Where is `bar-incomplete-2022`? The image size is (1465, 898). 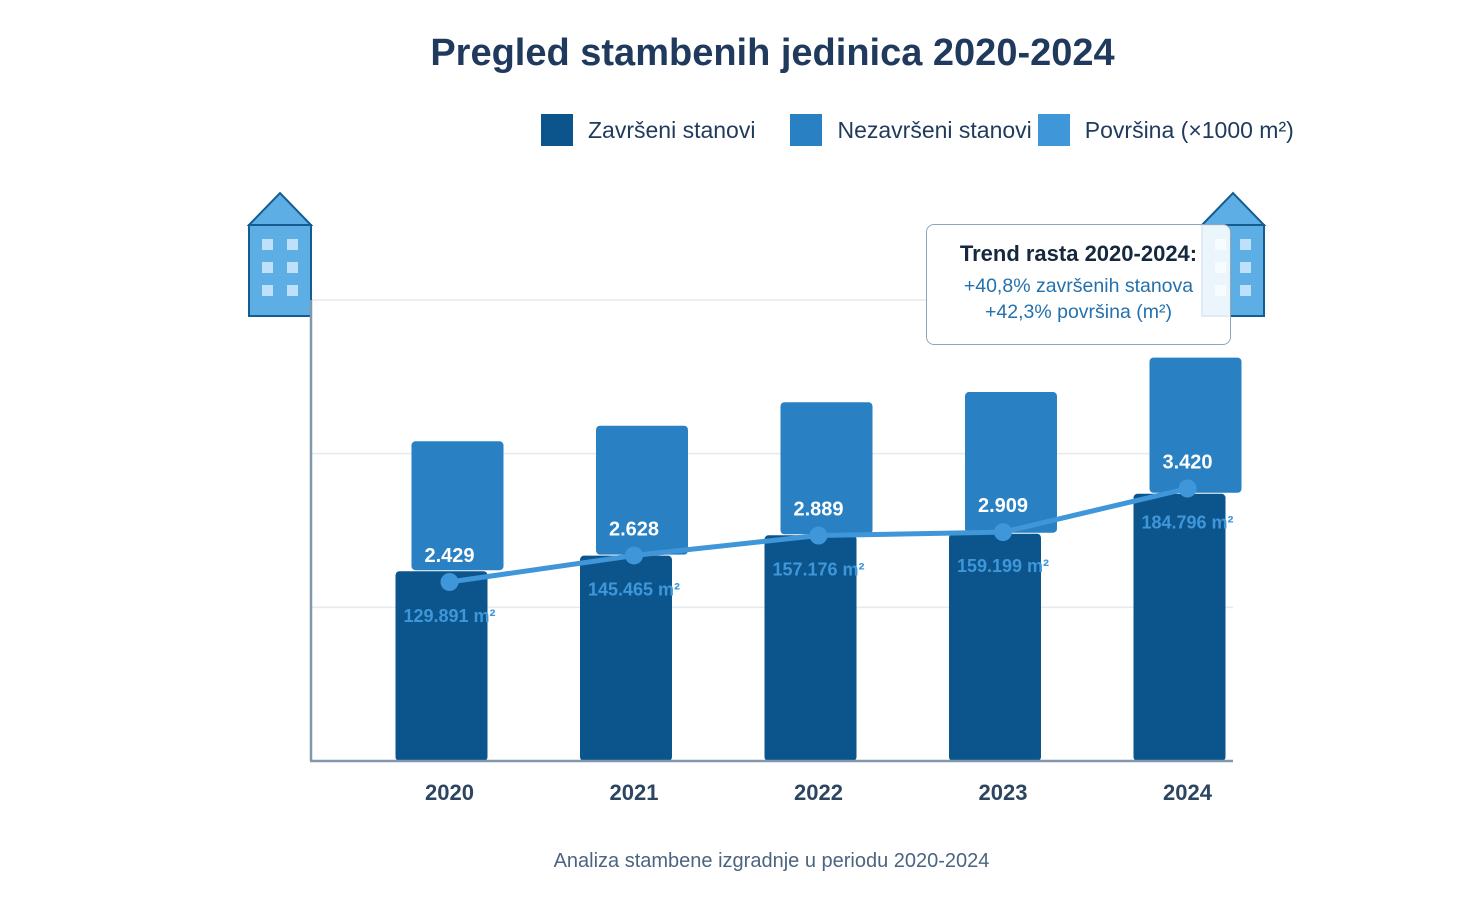 bar-incomplete-2022 is located at coordinates (826, 468).